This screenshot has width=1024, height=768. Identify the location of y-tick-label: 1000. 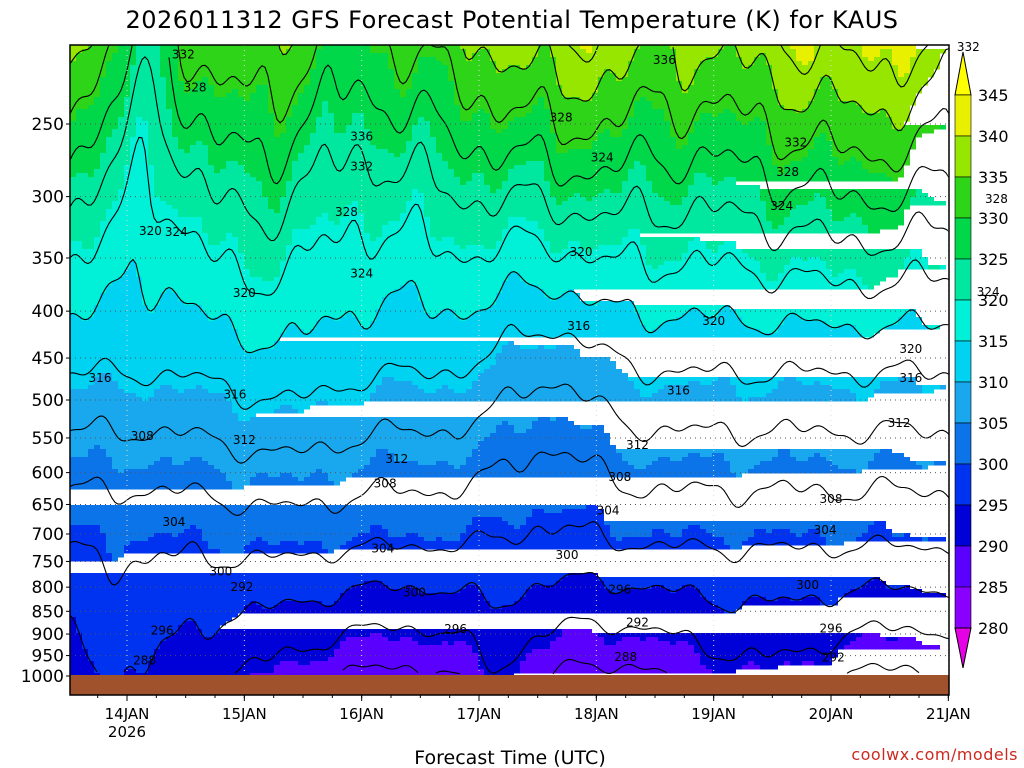
(42, 677).